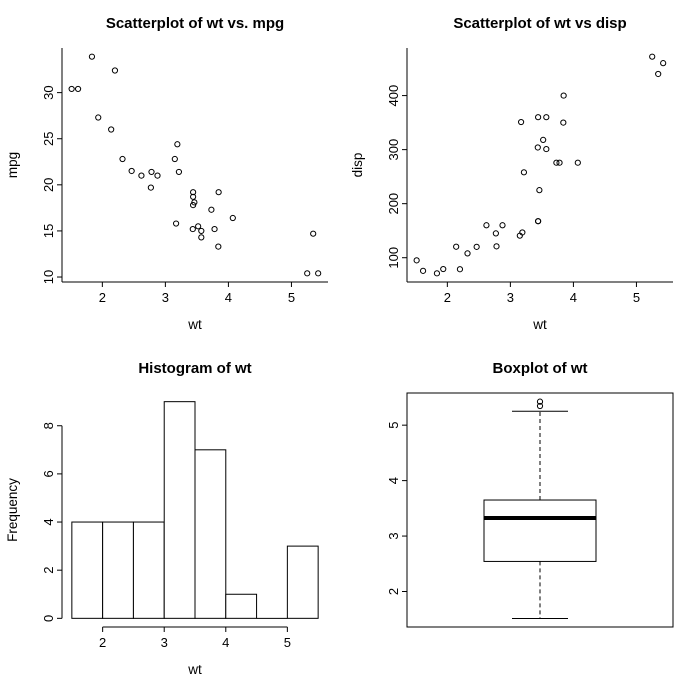 This screenshot has width=689, height=689. I want to click on y-tick-label: 15, so click(48, 231).